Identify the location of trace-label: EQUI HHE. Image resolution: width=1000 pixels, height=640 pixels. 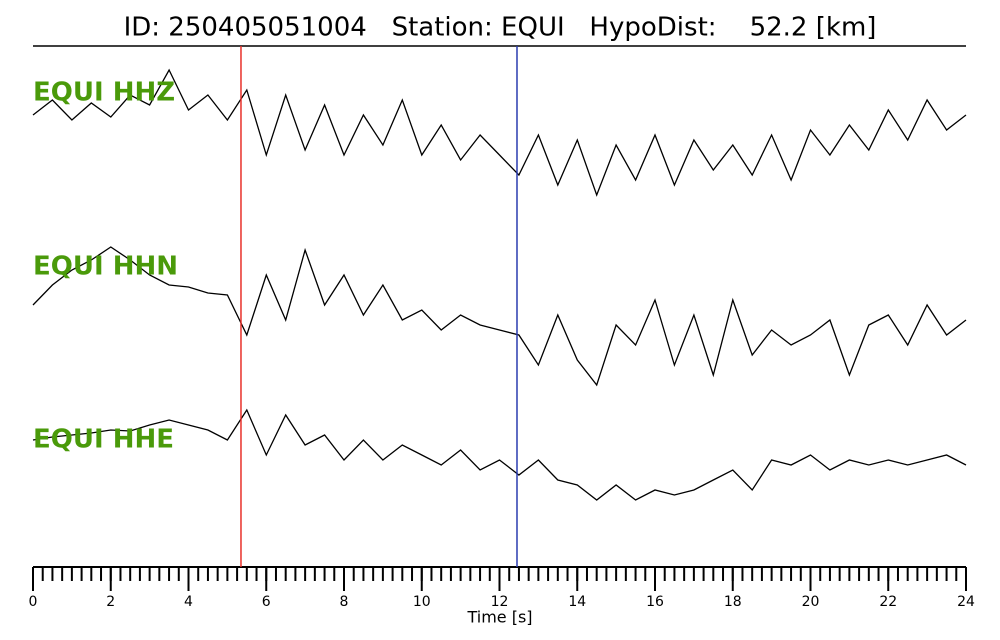
(103, 440).